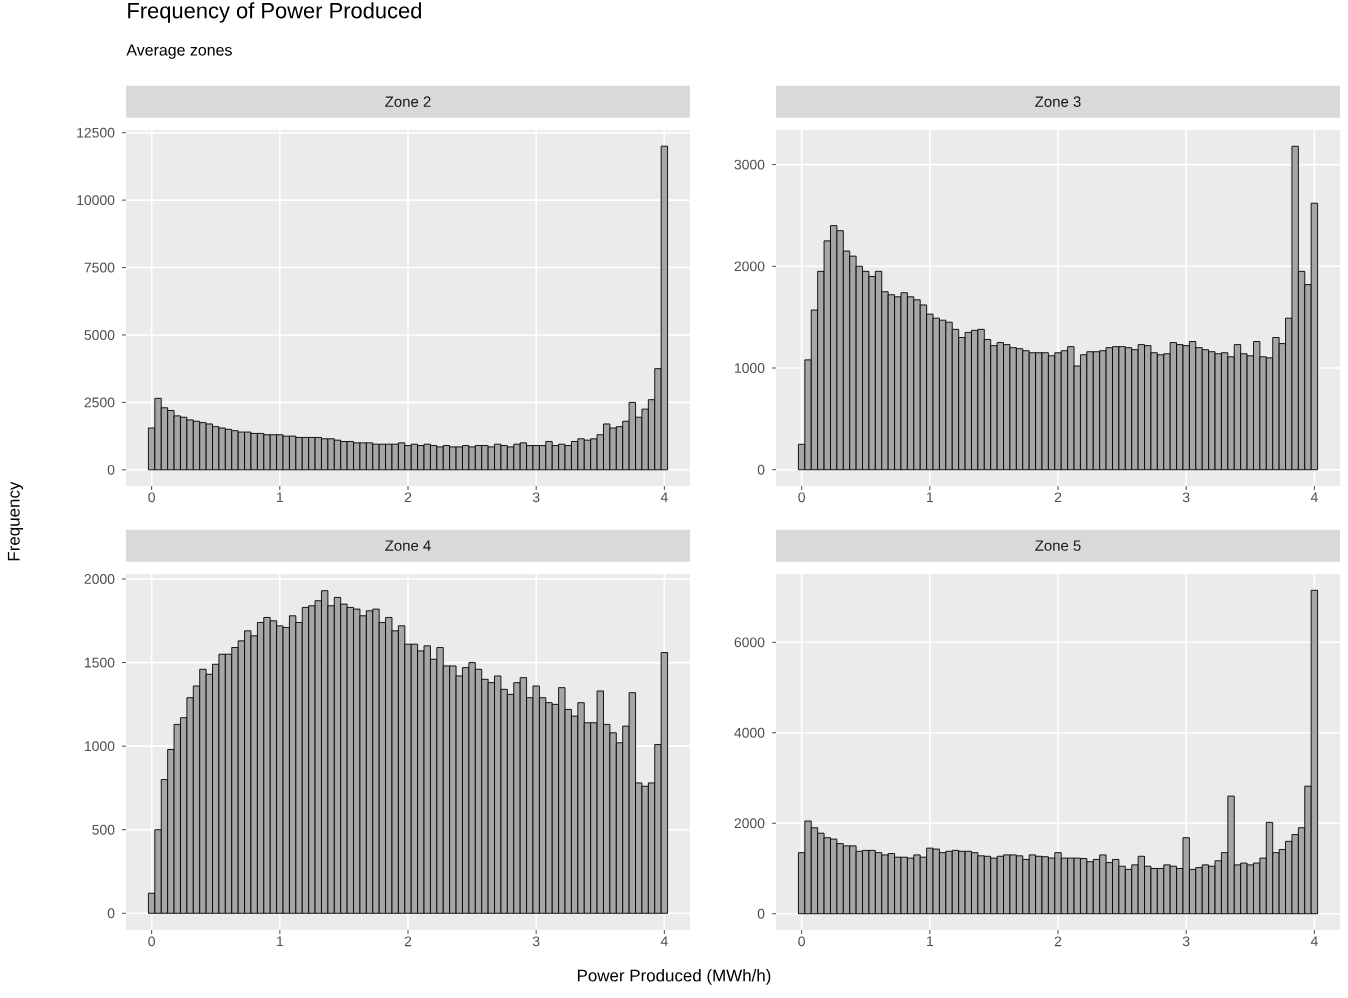  Describe the element at coordinates (274, 12) in the screenshot. I see `text: Frequency of Power Produced` at that location.